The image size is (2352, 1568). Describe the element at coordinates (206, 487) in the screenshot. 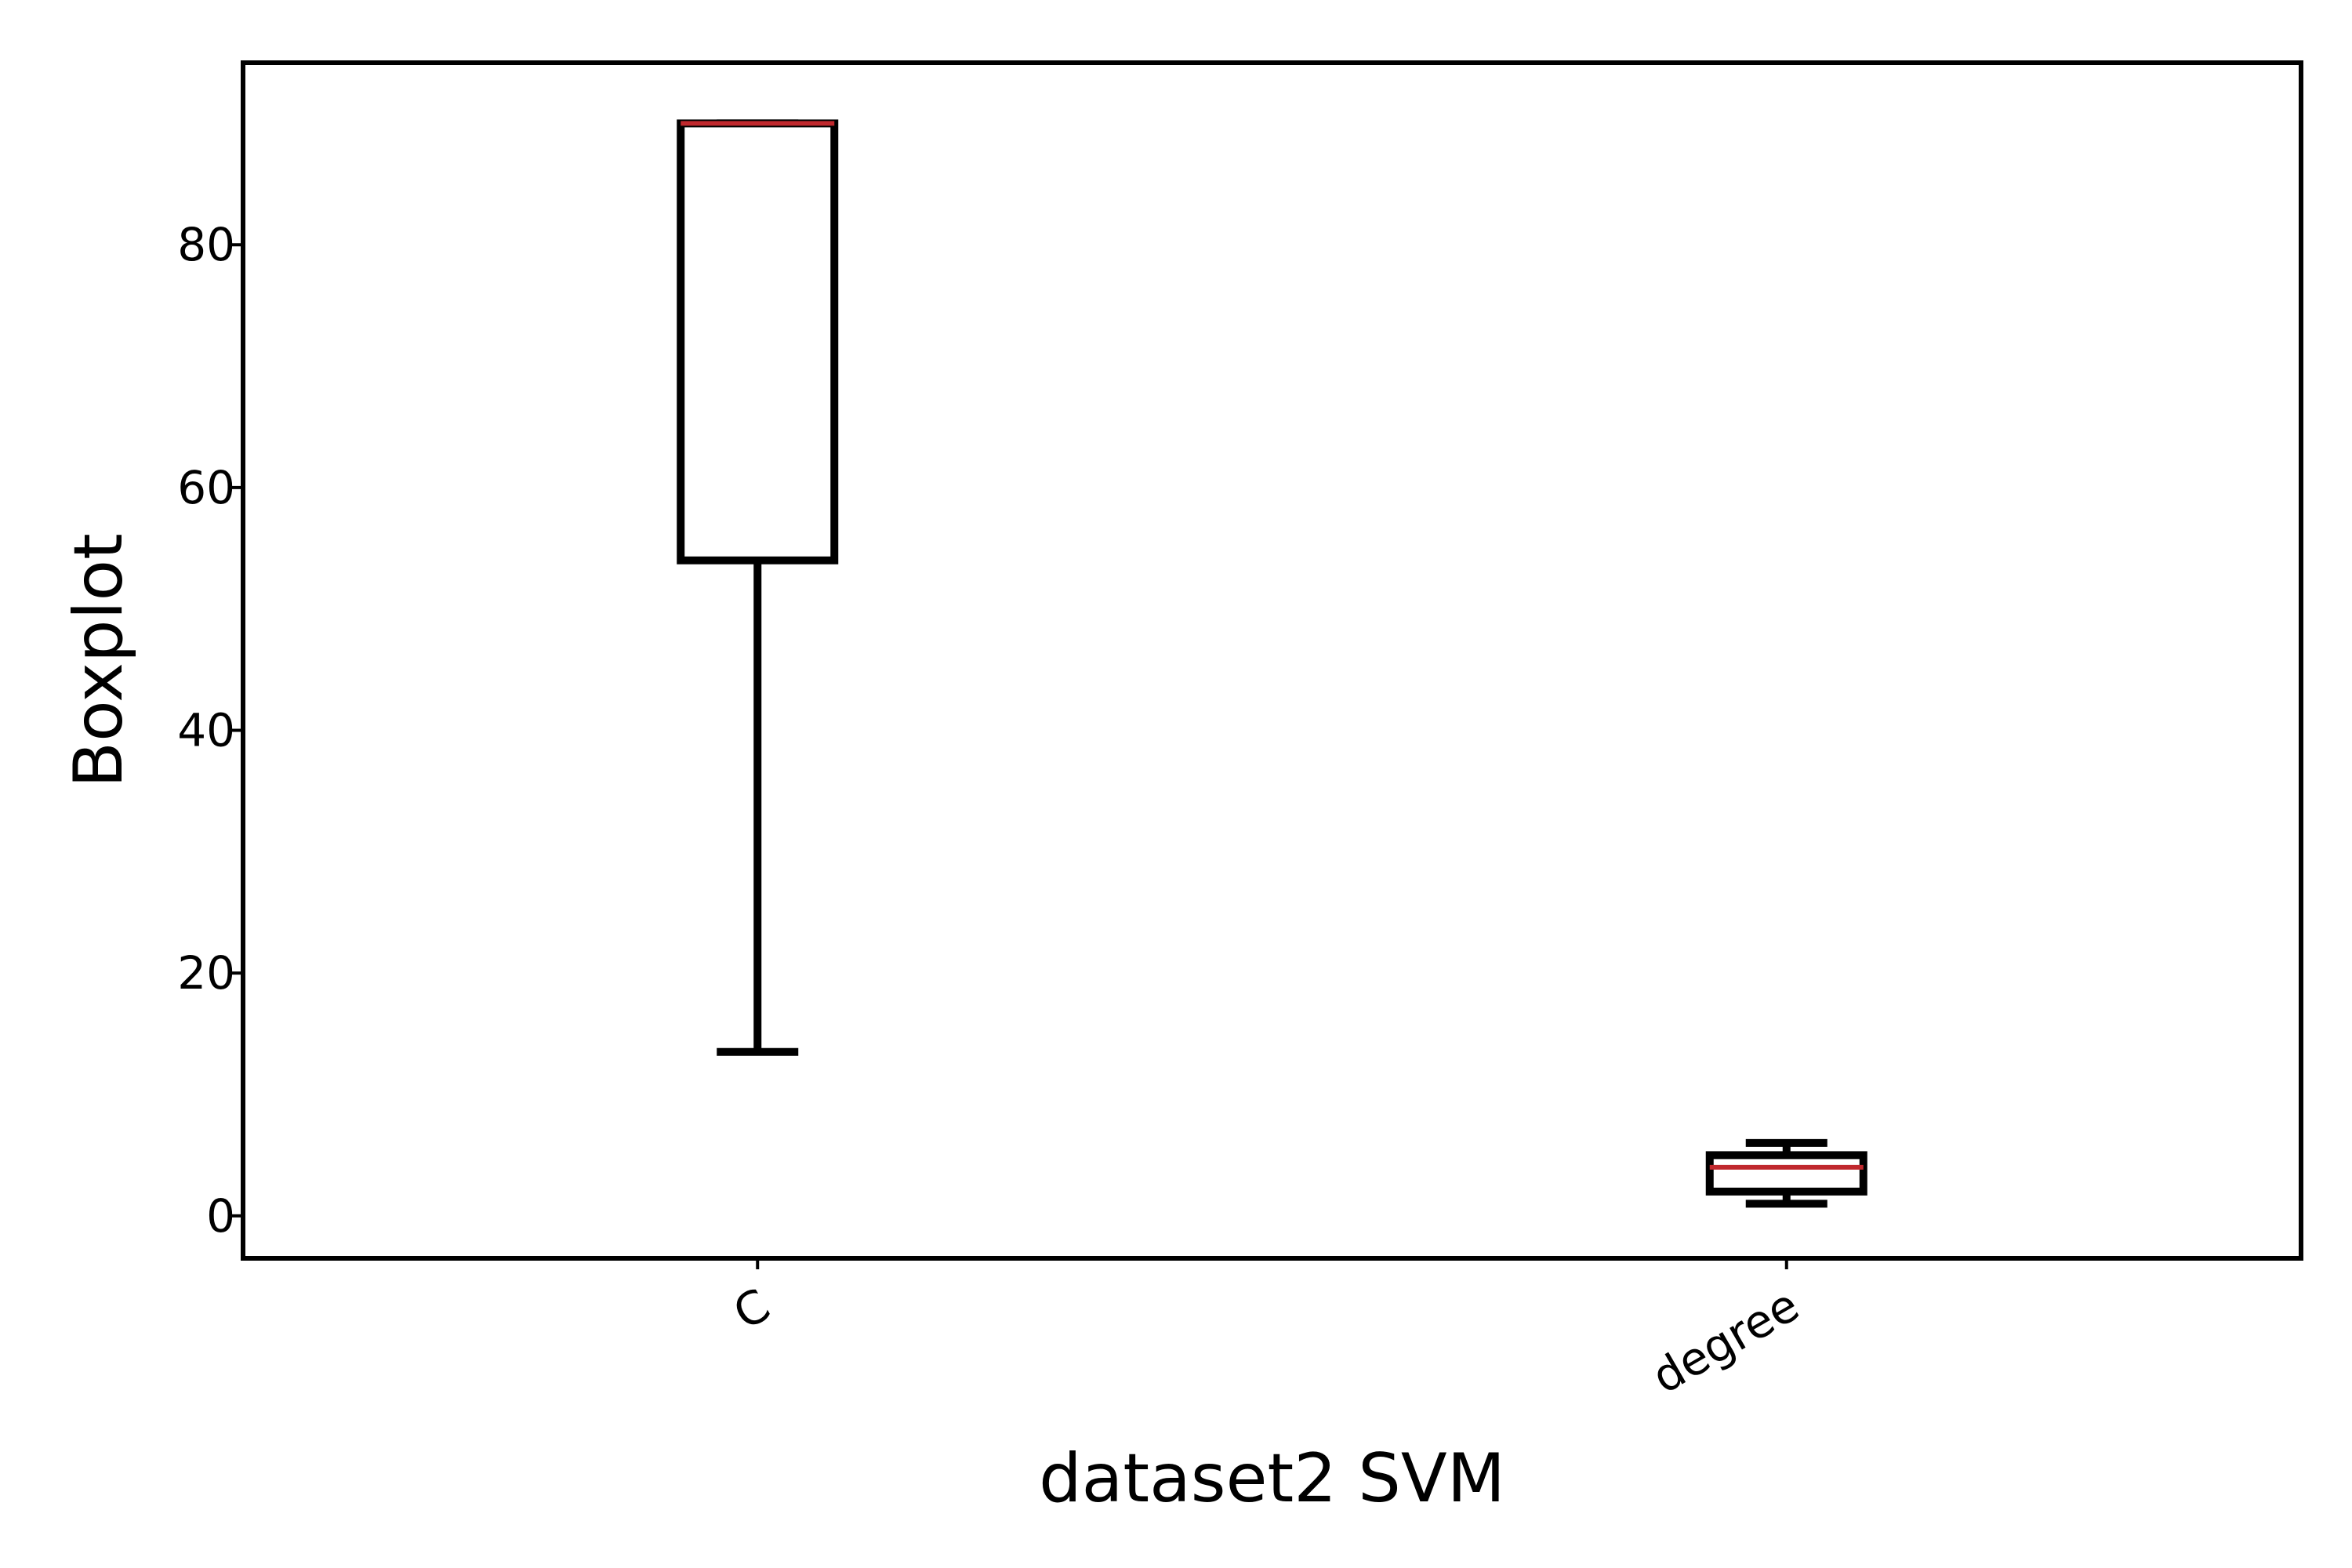

I see `y-tick-label: 60` at that location.